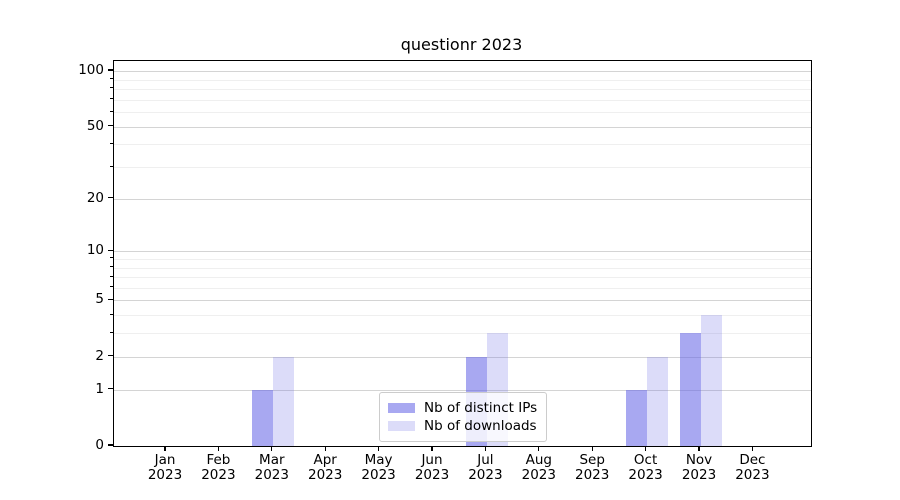 The height and width of the screenshot is (500, 900). Describe the element at coordinates (165, 467) in the screenshot. I see `x-axis-label: Jan 2023` at that location.